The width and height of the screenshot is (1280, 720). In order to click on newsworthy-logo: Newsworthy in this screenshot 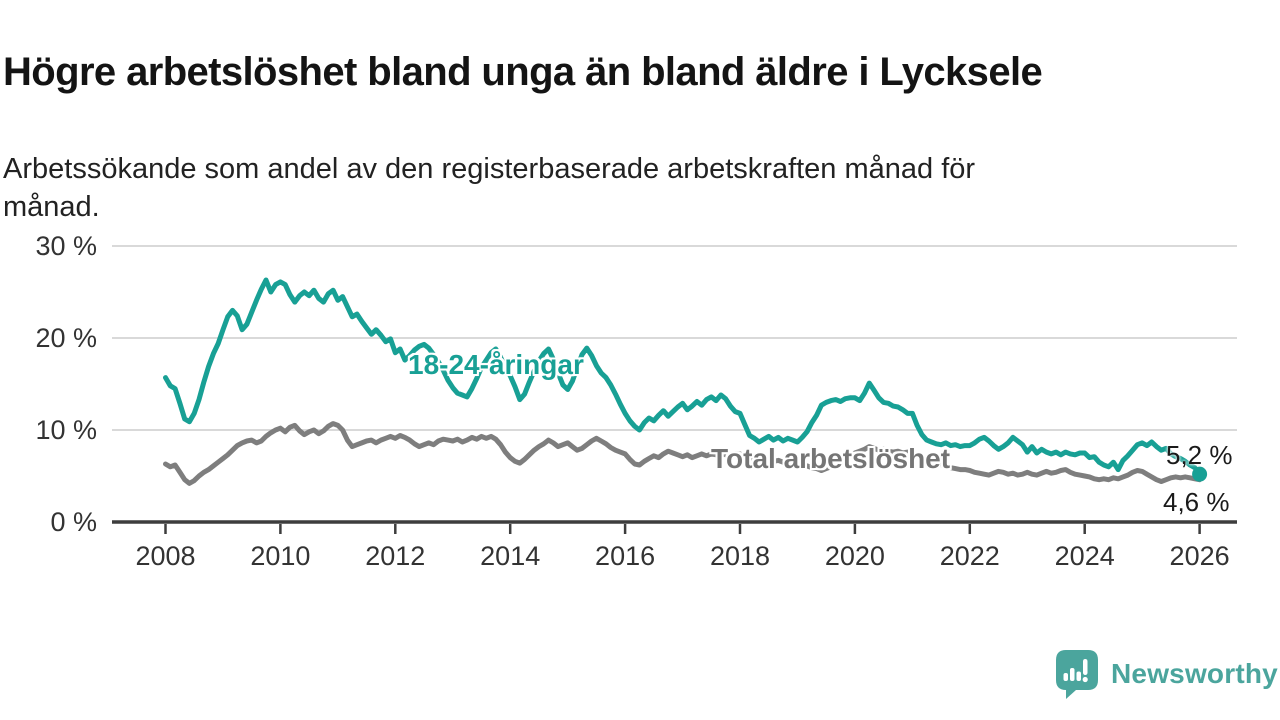, I will do `click(1166, 674)`.